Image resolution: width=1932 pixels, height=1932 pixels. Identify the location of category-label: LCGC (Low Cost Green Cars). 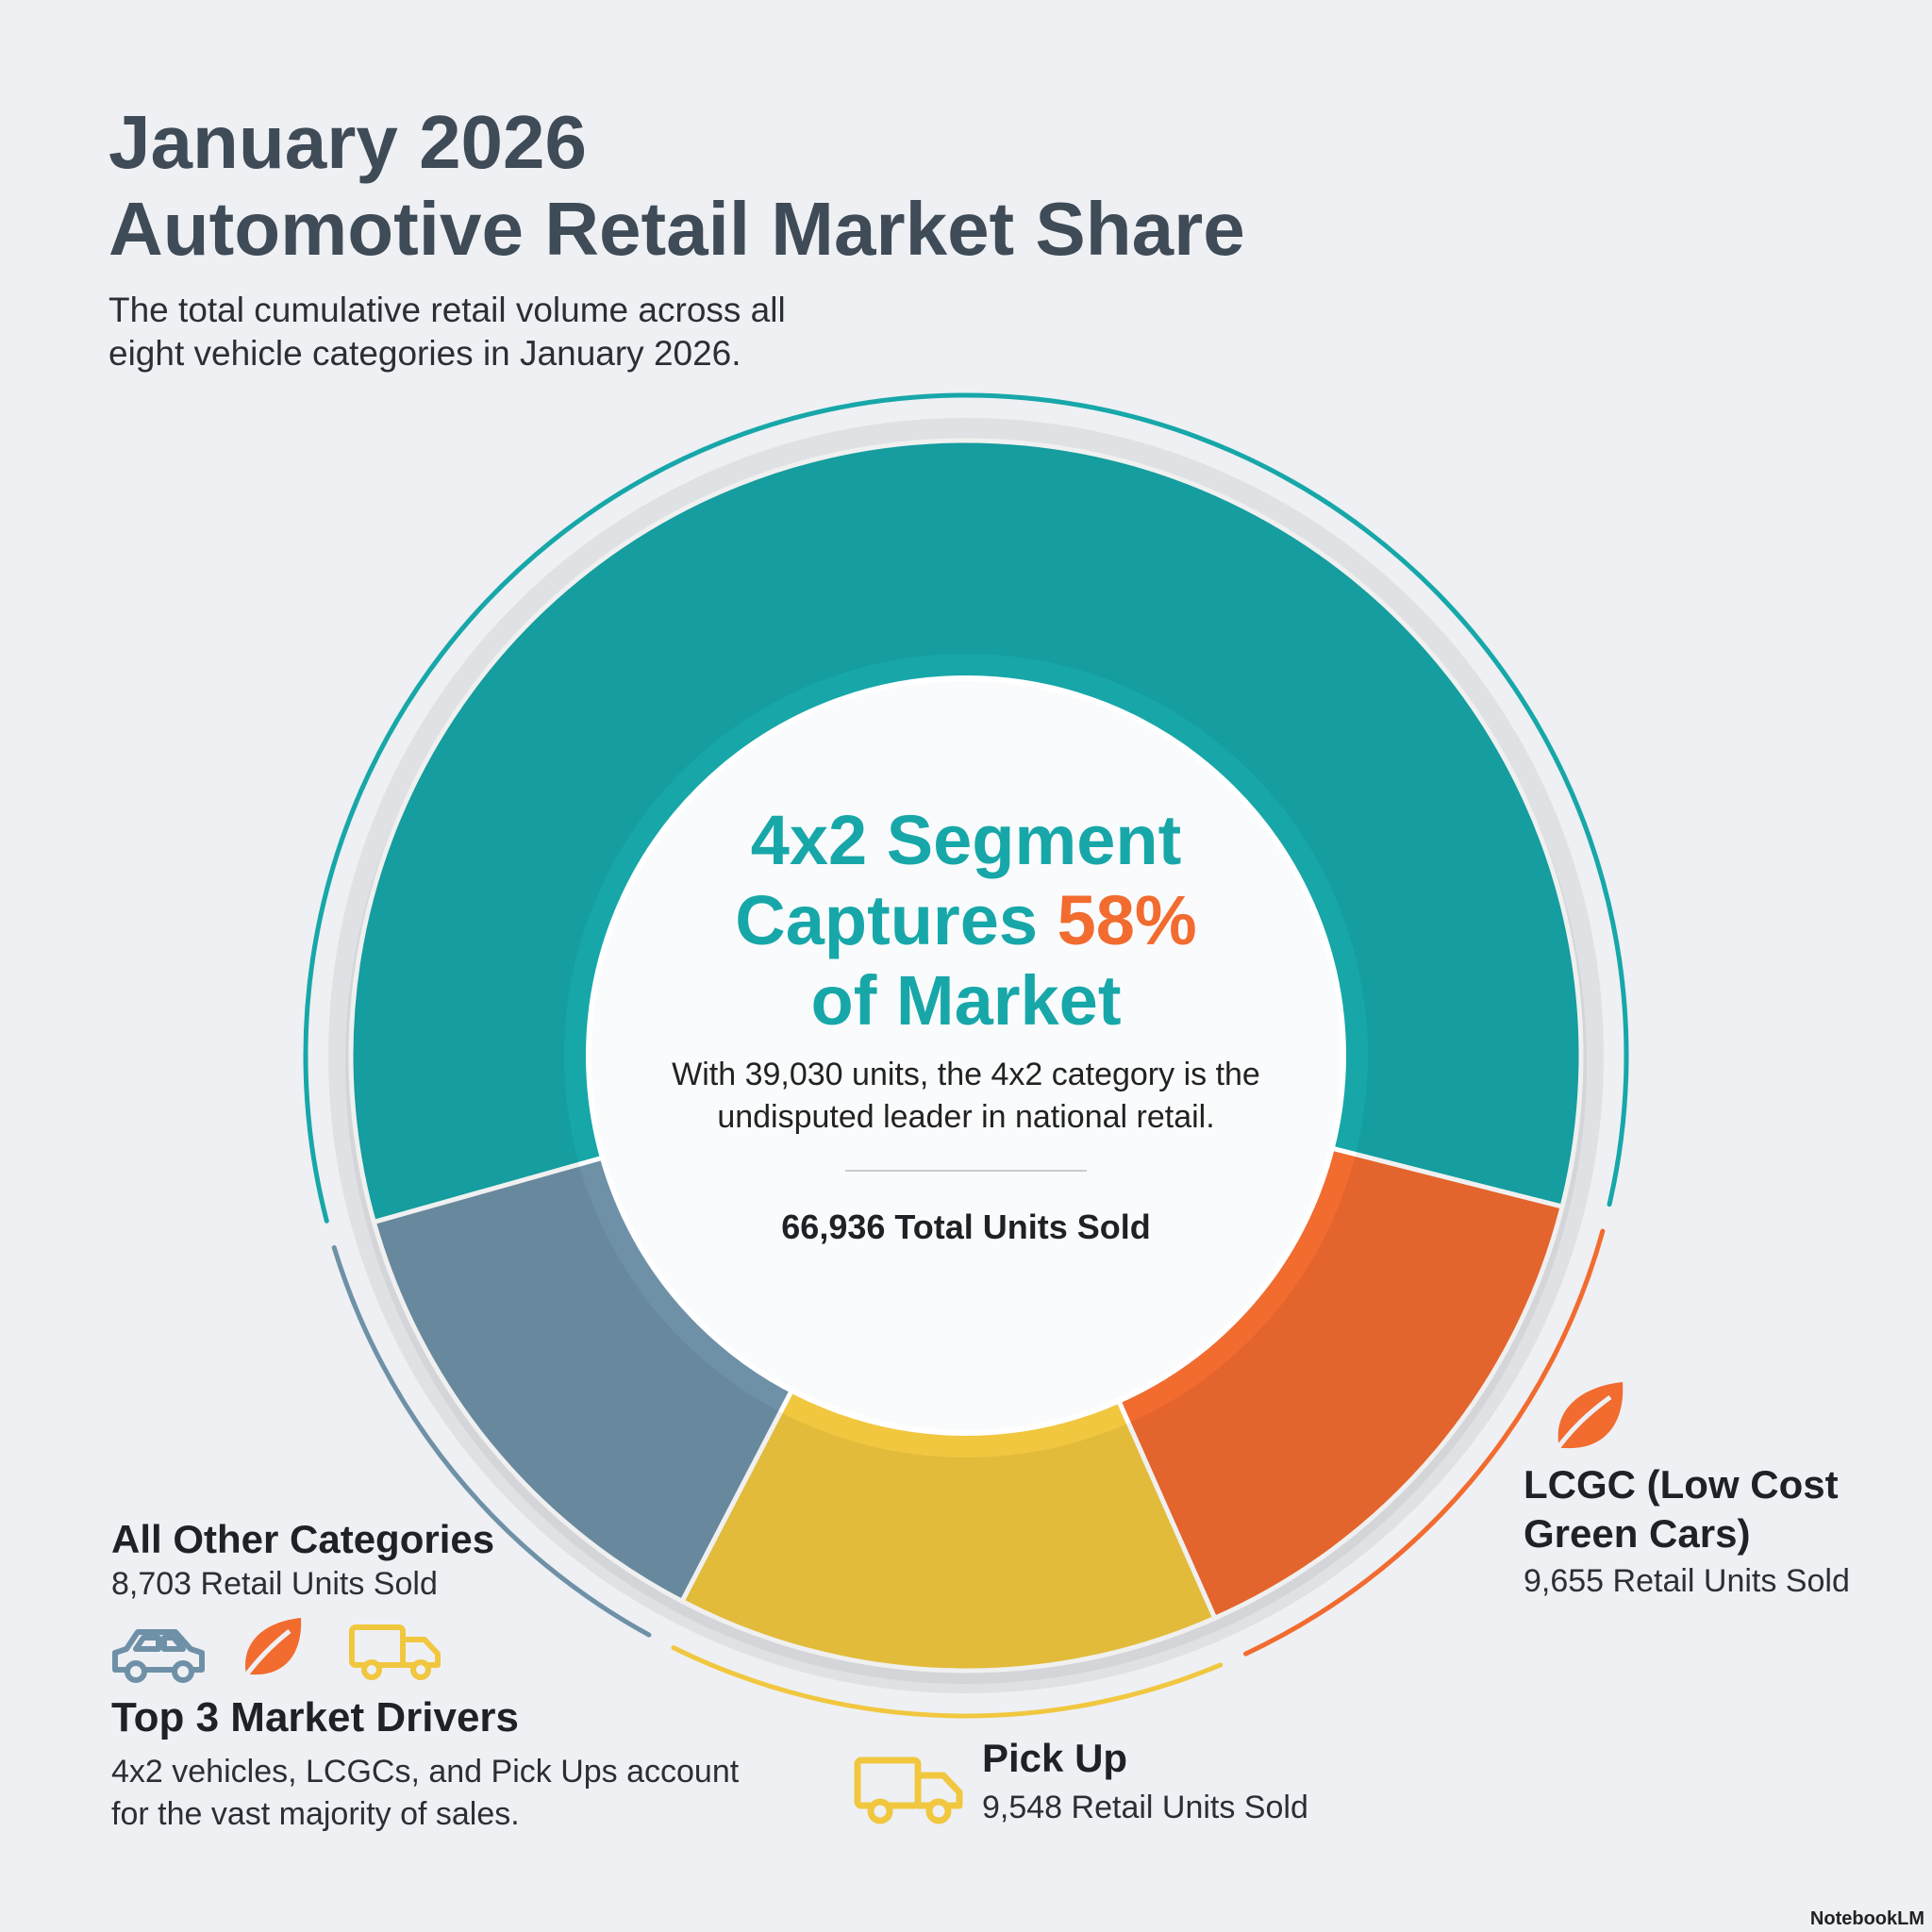
(1682, 1509).